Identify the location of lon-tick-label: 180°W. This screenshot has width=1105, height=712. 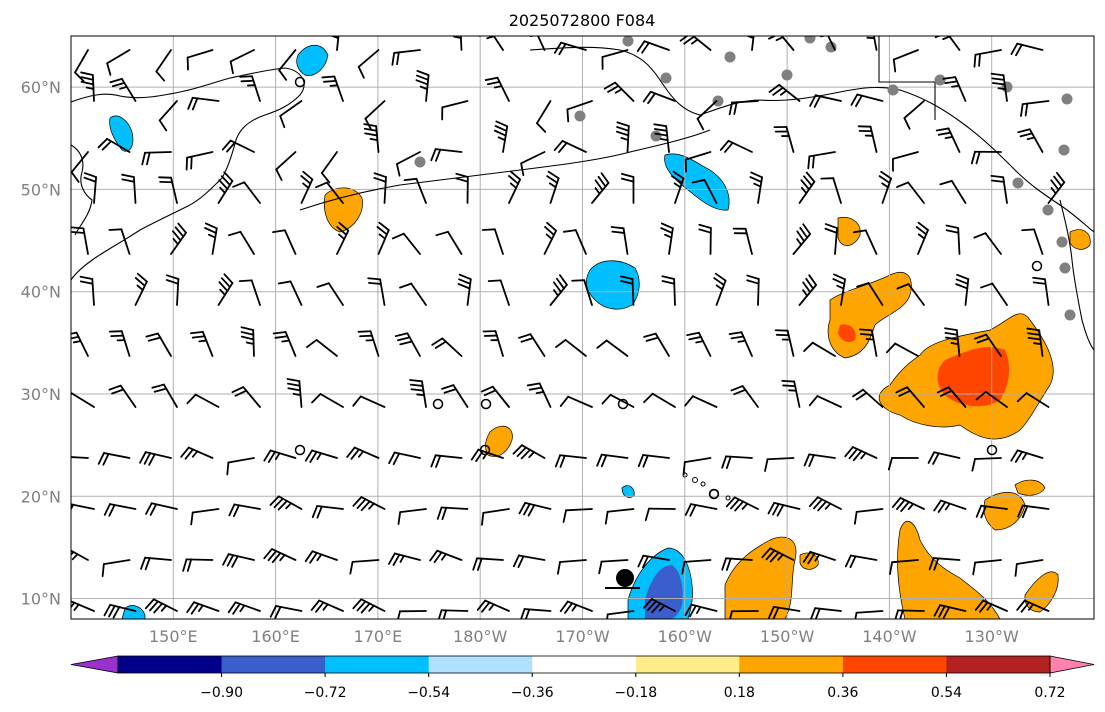
(480, 636).